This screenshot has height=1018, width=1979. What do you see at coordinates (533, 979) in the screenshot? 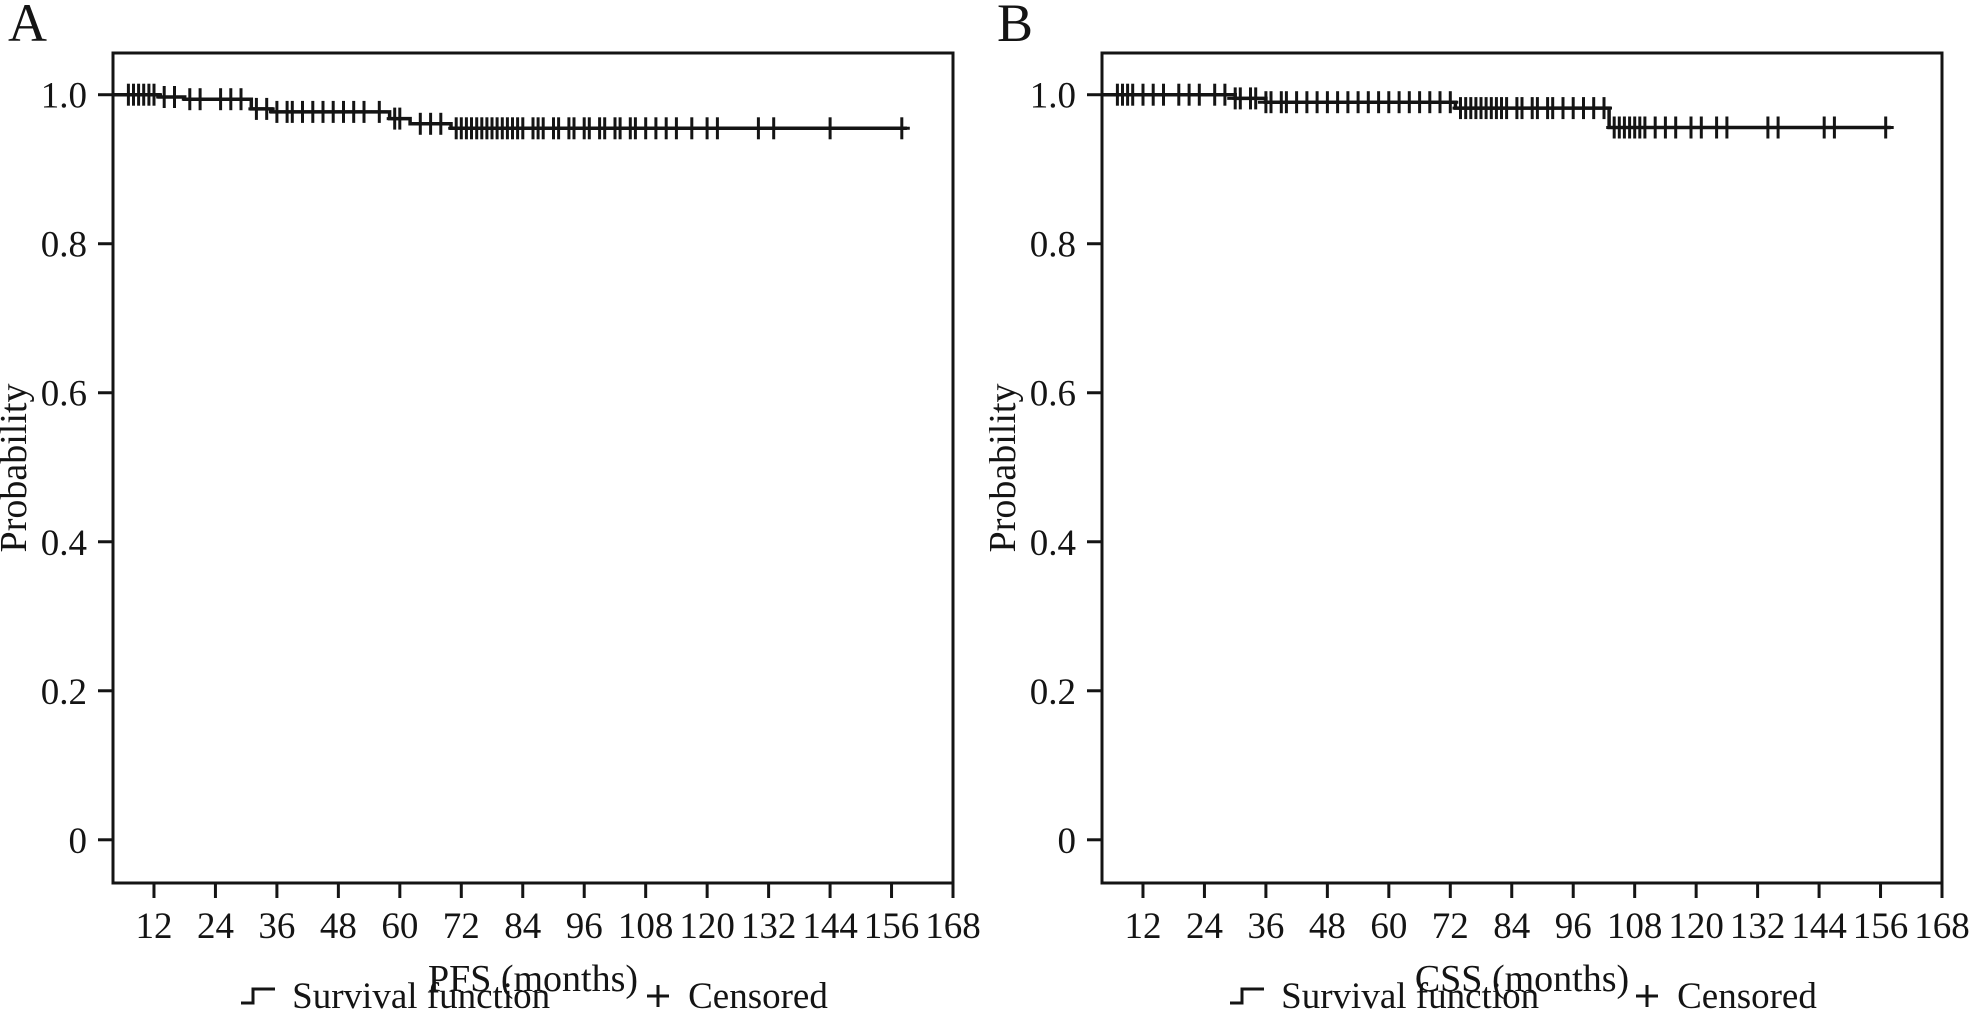
I see `x-axis-label: PFS (months)` at bounding box center [533, 979].